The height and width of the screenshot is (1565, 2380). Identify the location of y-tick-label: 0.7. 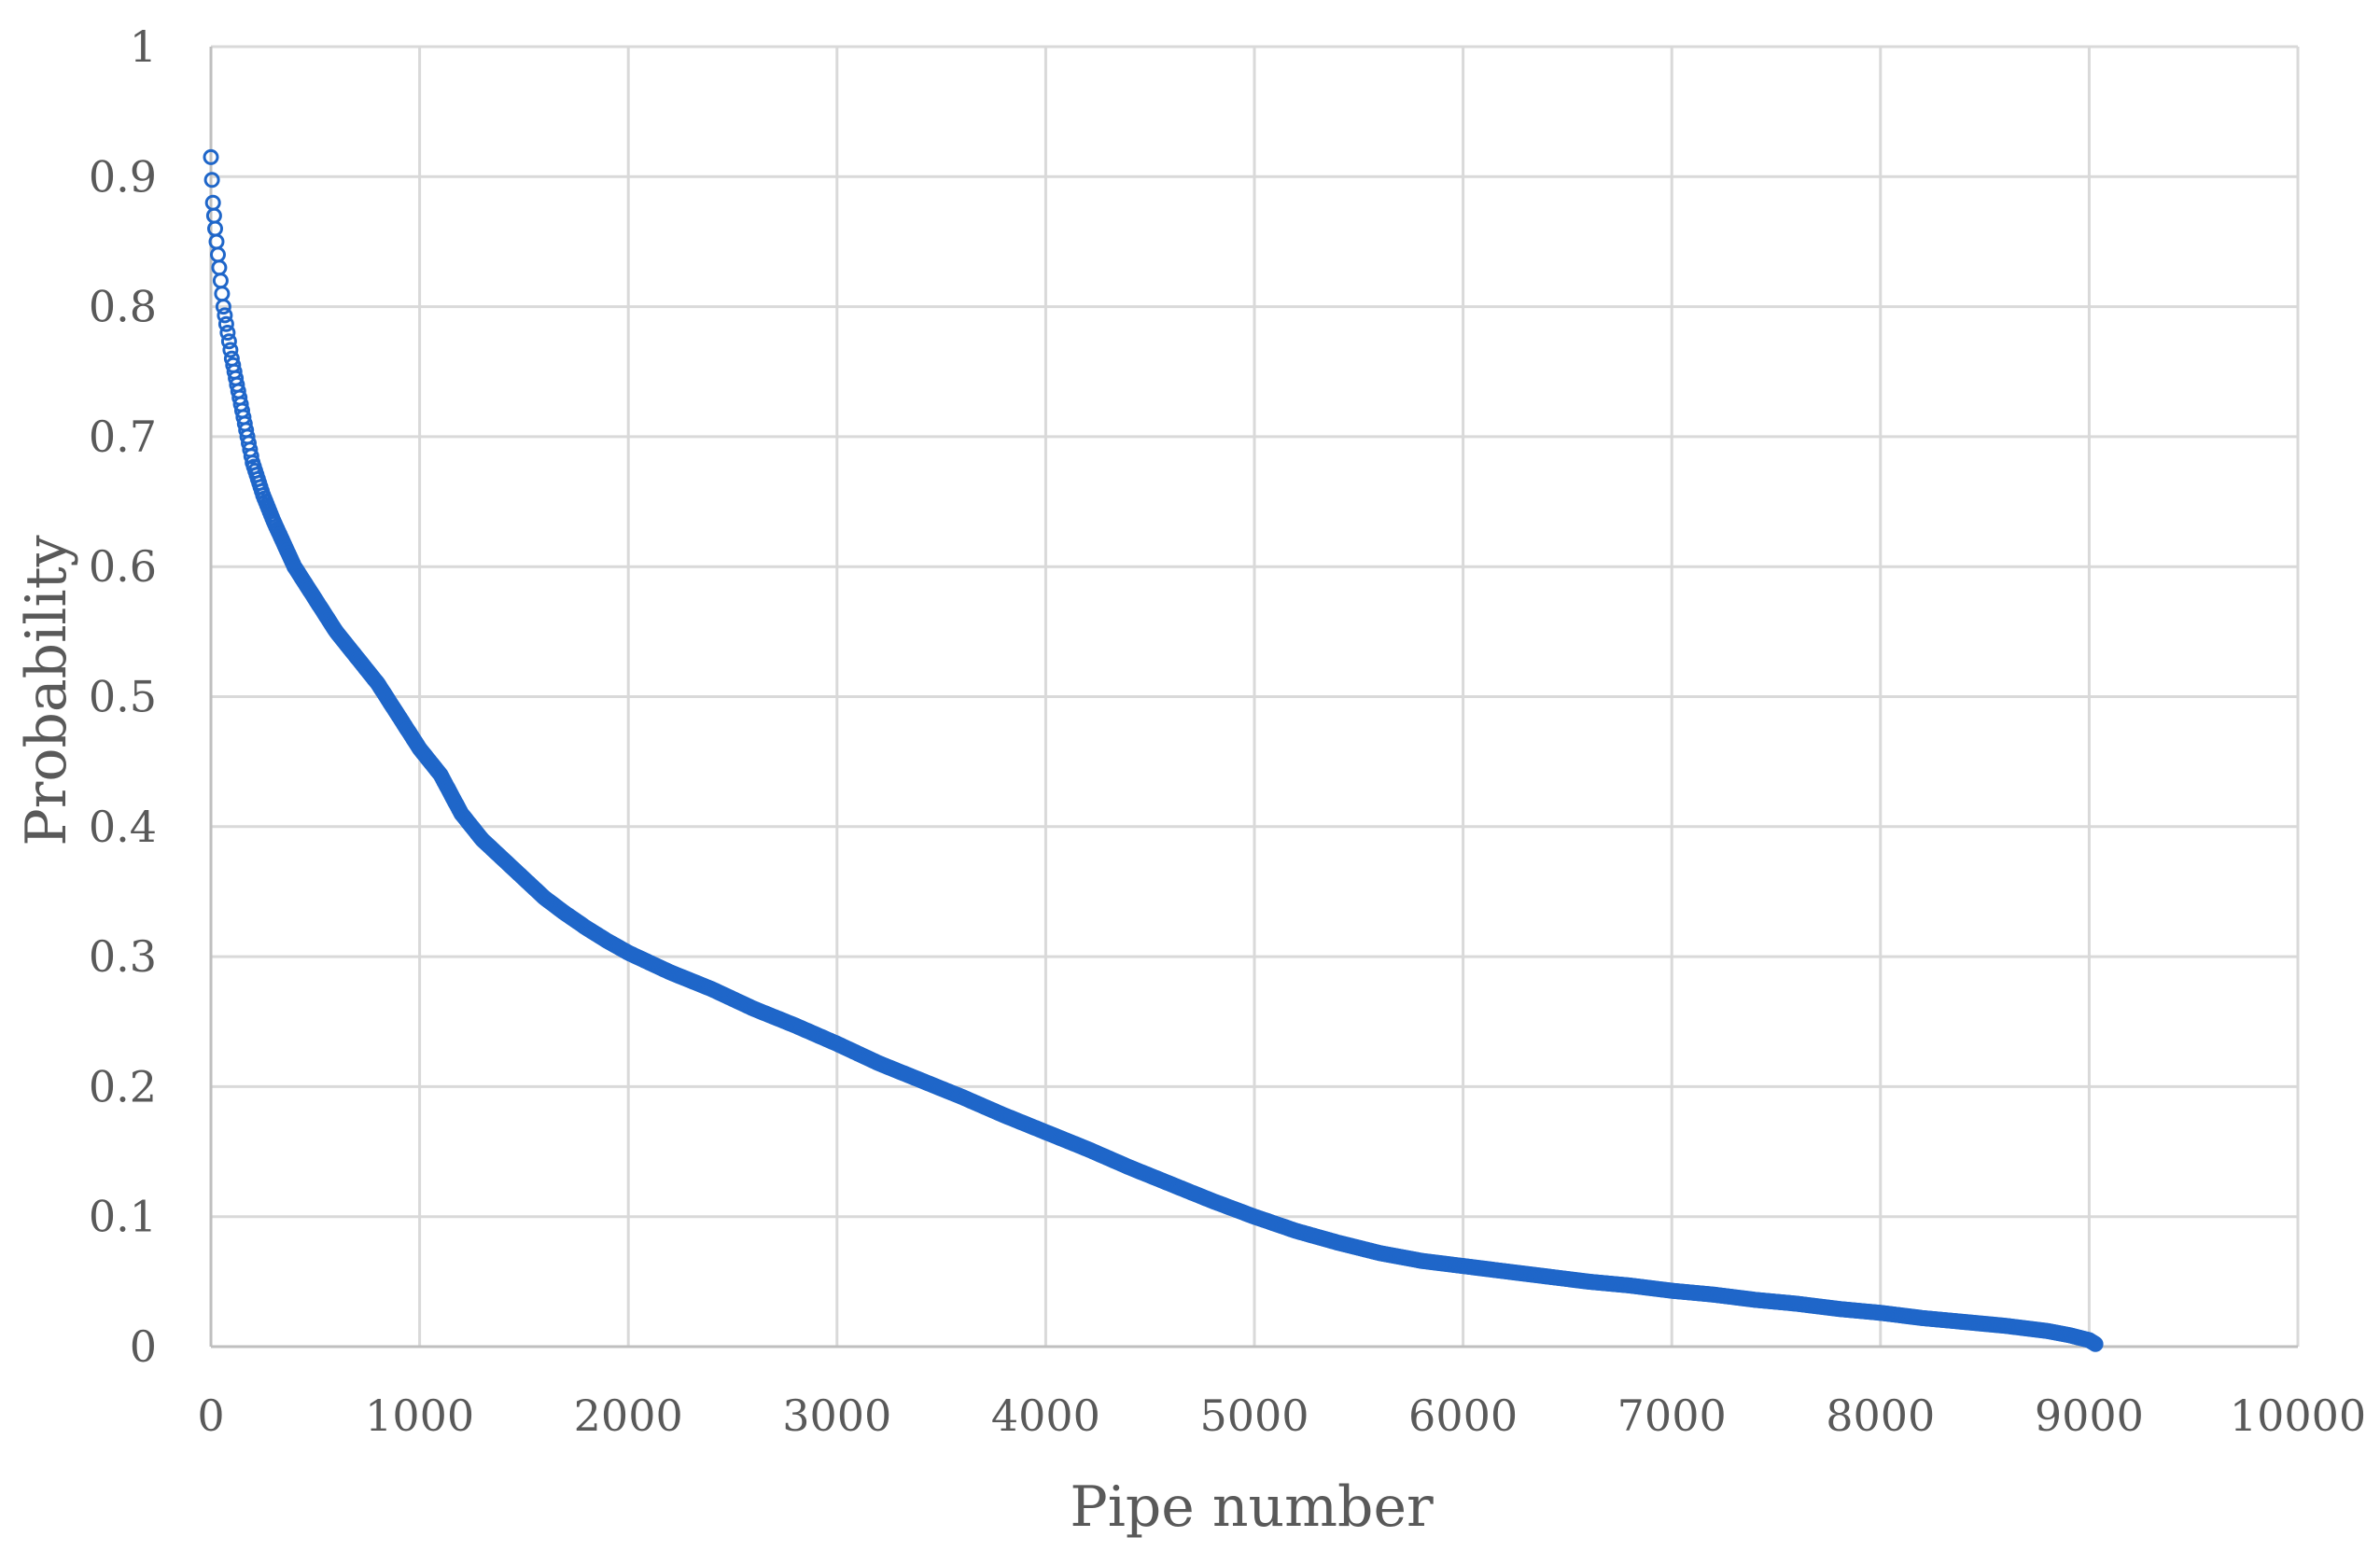
(123, 437).